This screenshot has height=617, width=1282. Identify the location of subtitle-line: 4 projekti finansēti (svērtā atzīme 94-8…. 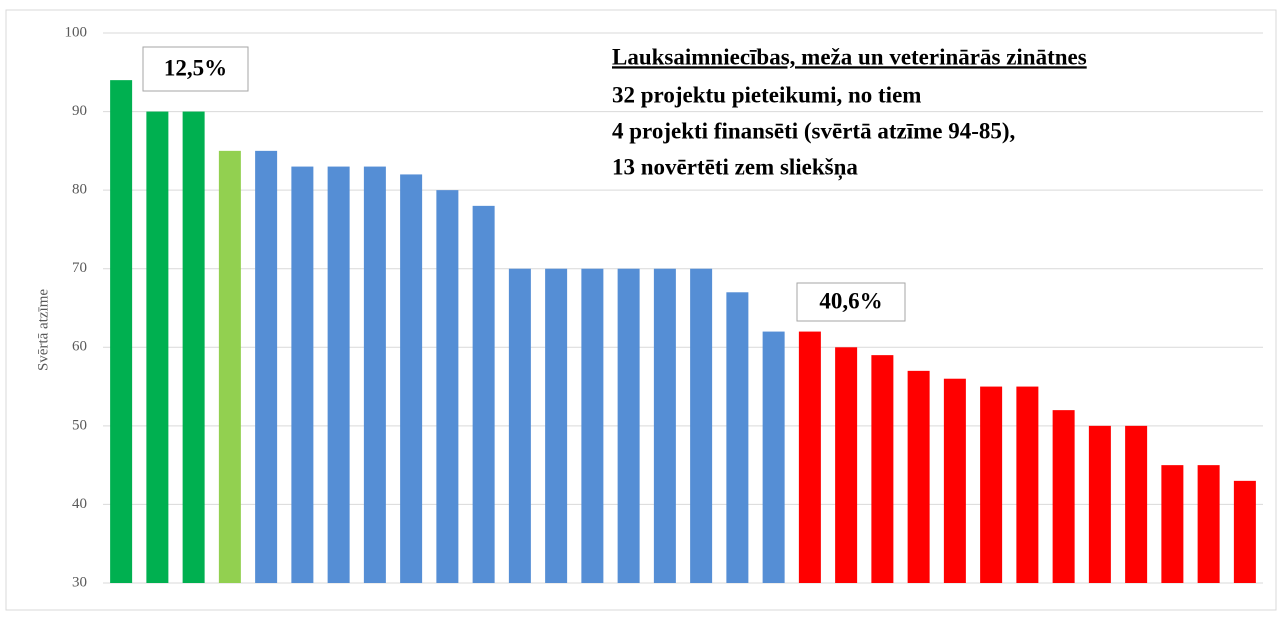
(813, 130).